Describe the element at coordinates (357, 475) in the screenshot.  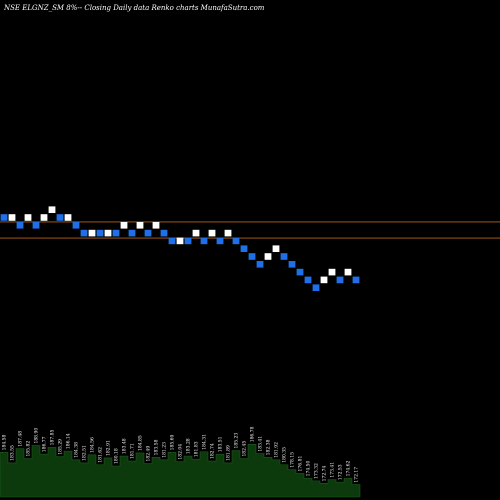
I see `volume-label: 172.17` at that location.